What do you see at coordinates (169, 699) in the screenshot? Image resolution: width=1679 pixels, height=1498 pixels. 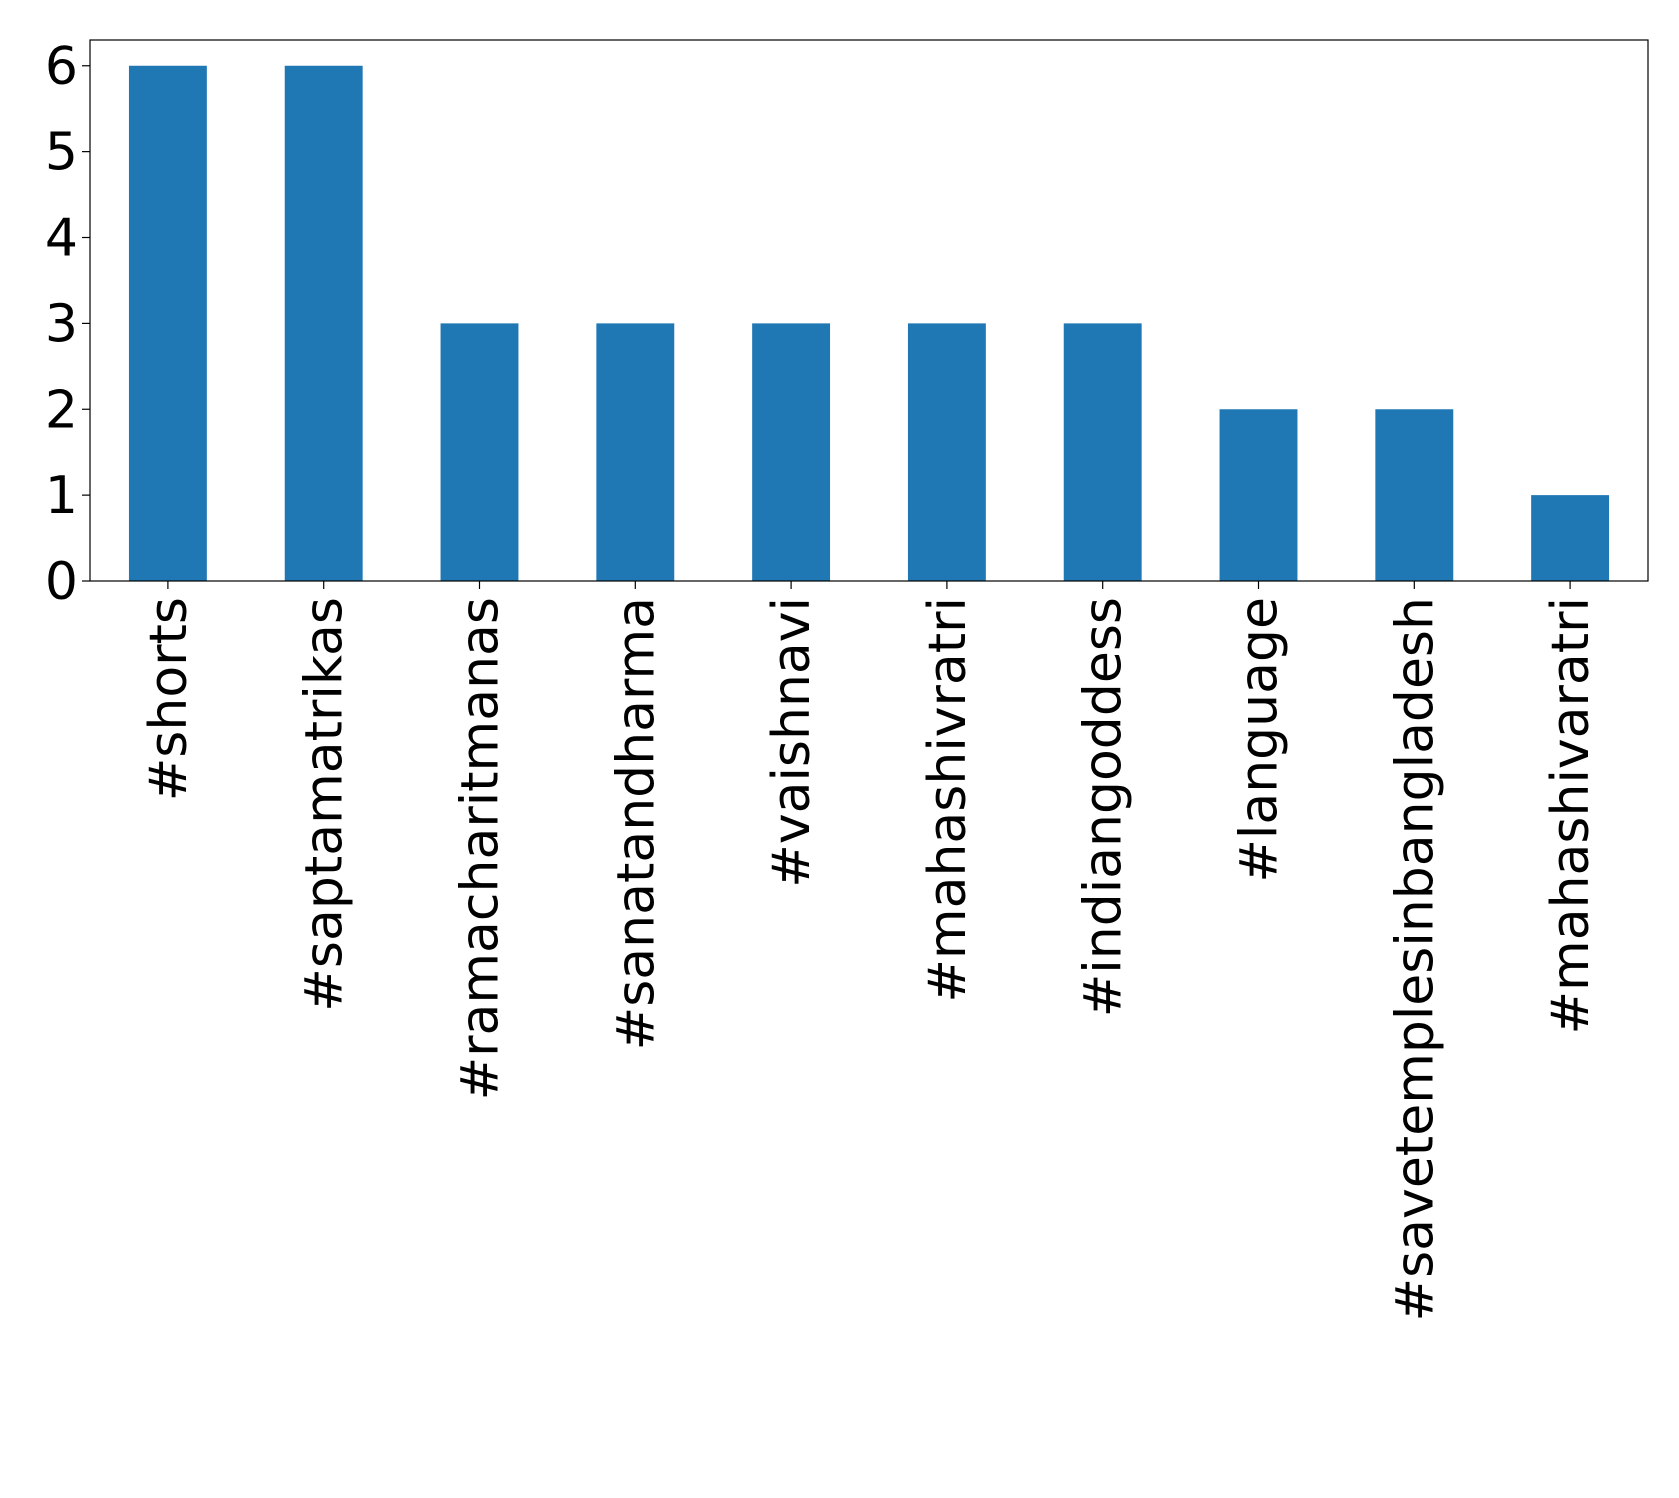 I see `x-tick-label: #shorts` at bounding box center [169, 699].